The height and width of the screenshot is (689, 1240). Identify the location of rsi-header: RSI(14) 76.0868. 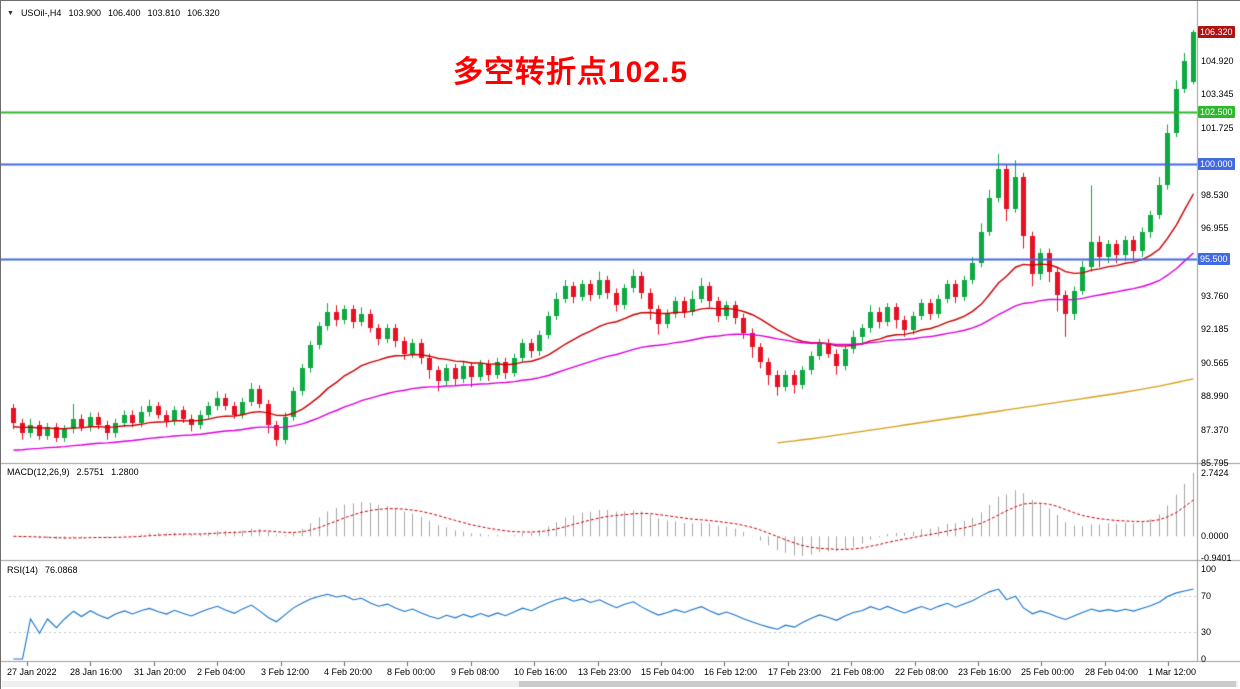
(42, 570).